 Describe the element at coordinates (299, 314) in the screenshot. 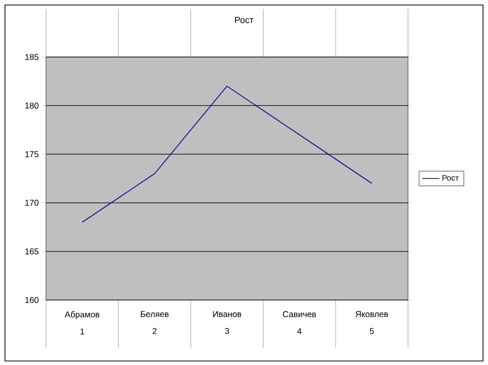

I see `x-tick-label: Савичев` at that location.